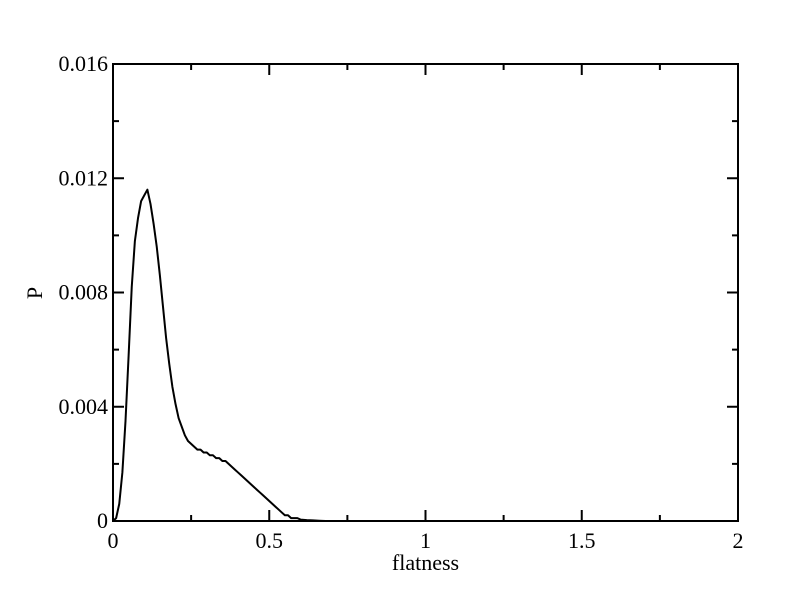  I want to click on y-tick-label: 0, so click(102, 520).